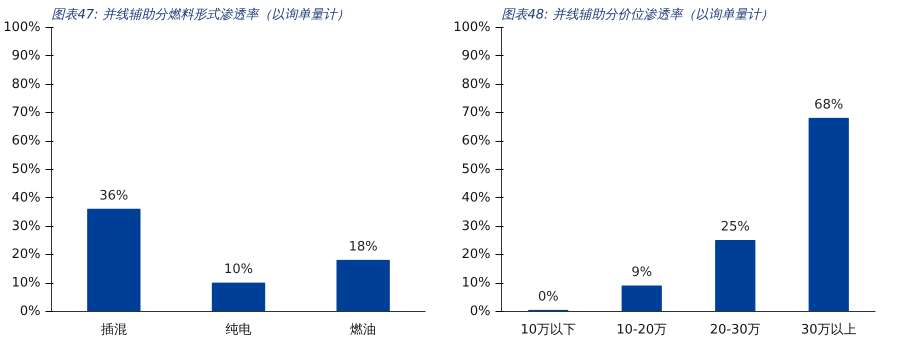 This screenshot has height=347, width=909. What do you see at coordinates (548, 296) in the screenshot?
I see `data-label: 0%` at bounding box center [548, 296].